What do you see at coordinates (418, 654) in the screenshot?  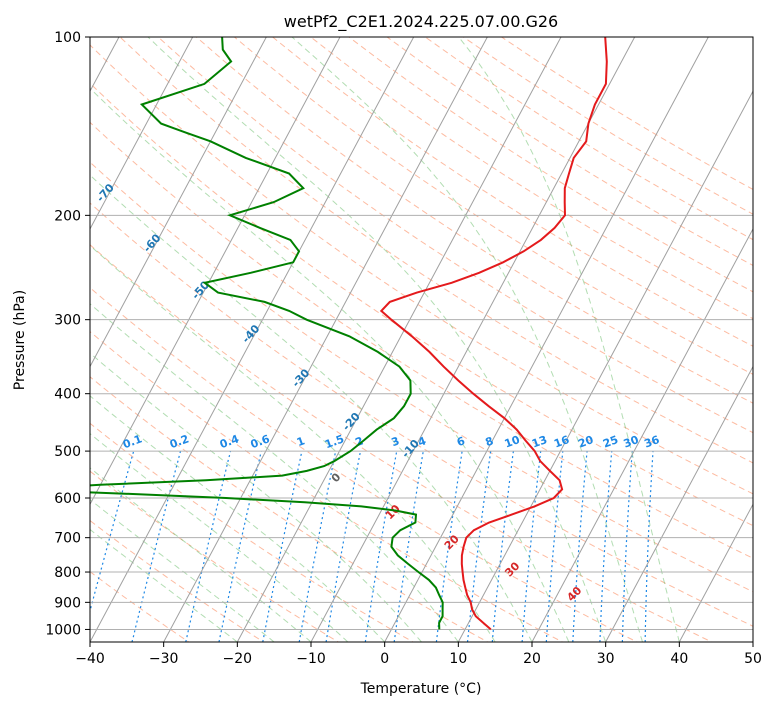 I see `x-axis: −40 −30 −20 −10 0 10 20 30 40 50` at bounding box center [418, 654].